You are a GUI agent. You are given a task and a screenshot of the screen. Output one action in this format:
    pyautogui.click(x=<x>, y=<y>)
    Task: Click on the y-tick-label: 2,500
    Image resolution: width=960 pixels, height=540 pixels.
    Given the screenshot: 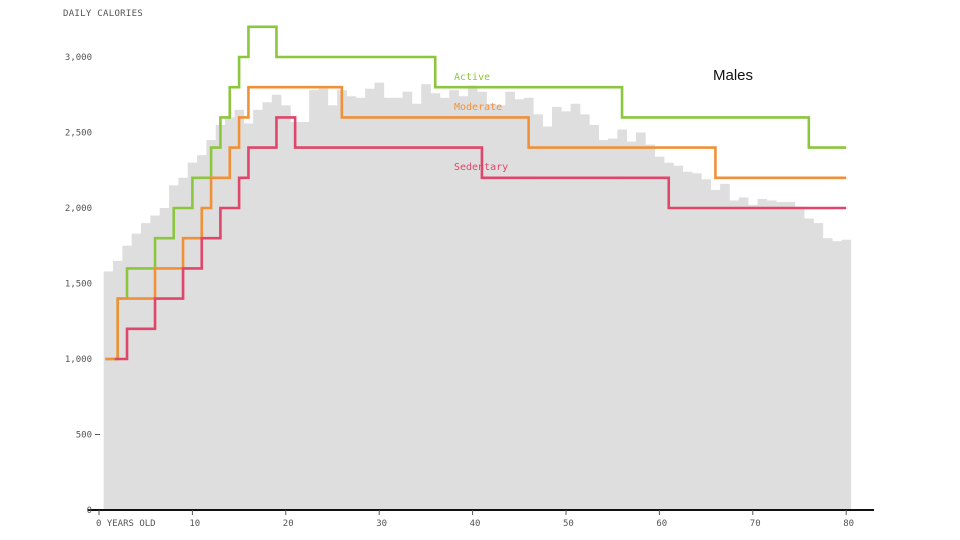 What is the action you would take?
    pyautogui.click(x=78, y=134)
    